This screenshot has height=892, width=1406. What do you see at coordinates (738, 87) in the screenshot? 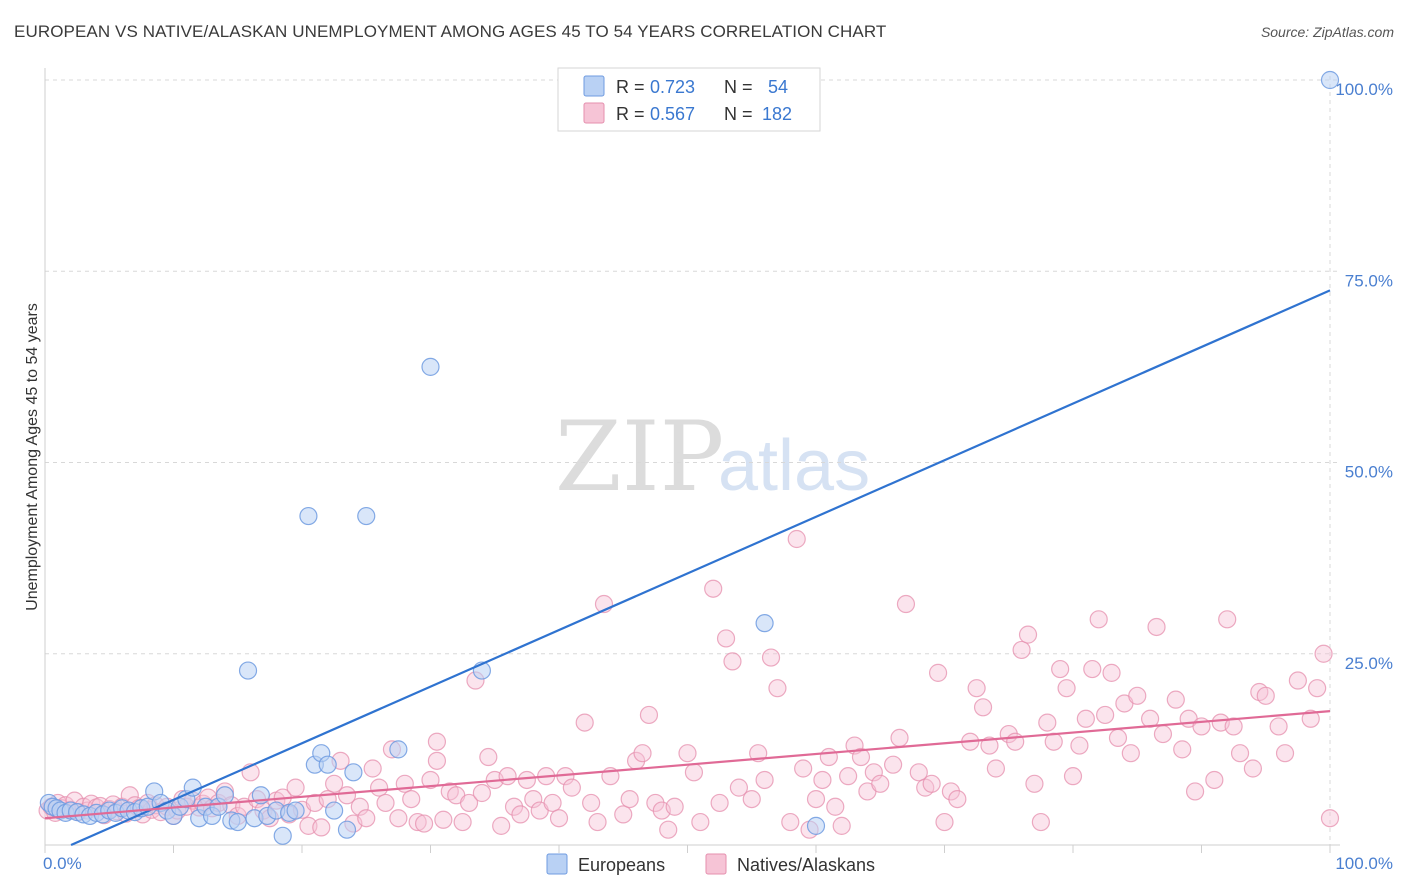
I see `legend-n-label-europeans: N =` at bounding box center [738, 87].